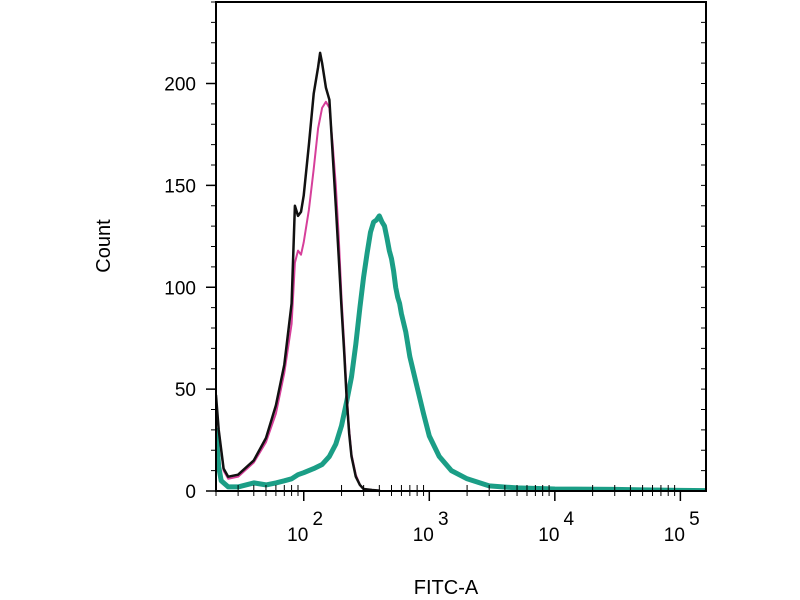  What do you see at coordinates (694, 519) in the screenshot?
I see `x-tick-exponent: 5` at bounding box center [694, 519].